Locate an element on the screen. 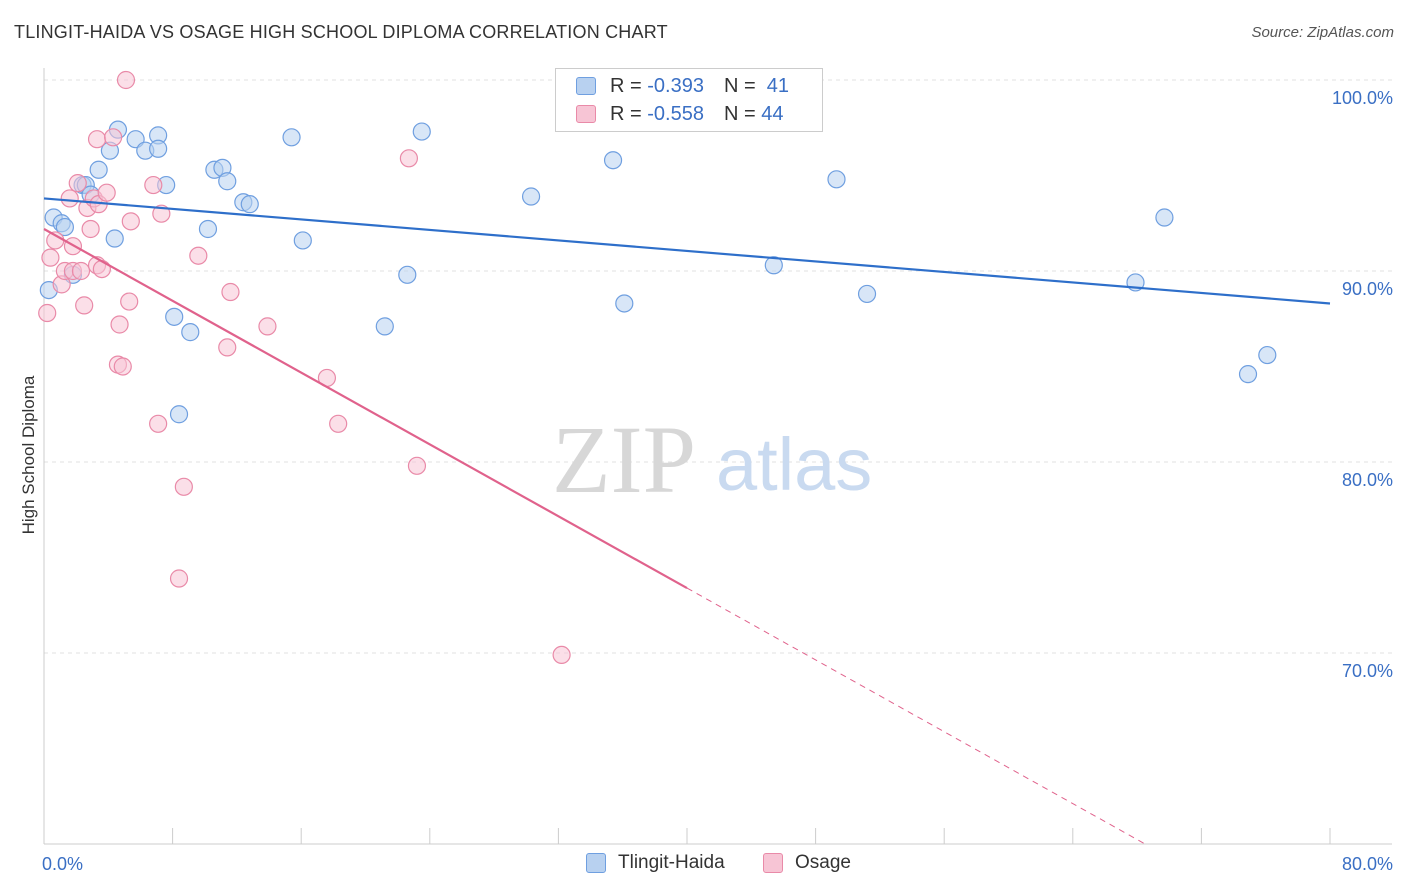 This screenshot has width=1406, height=892. legend-r-value: -0.558 is located at coordinates (675, 113).